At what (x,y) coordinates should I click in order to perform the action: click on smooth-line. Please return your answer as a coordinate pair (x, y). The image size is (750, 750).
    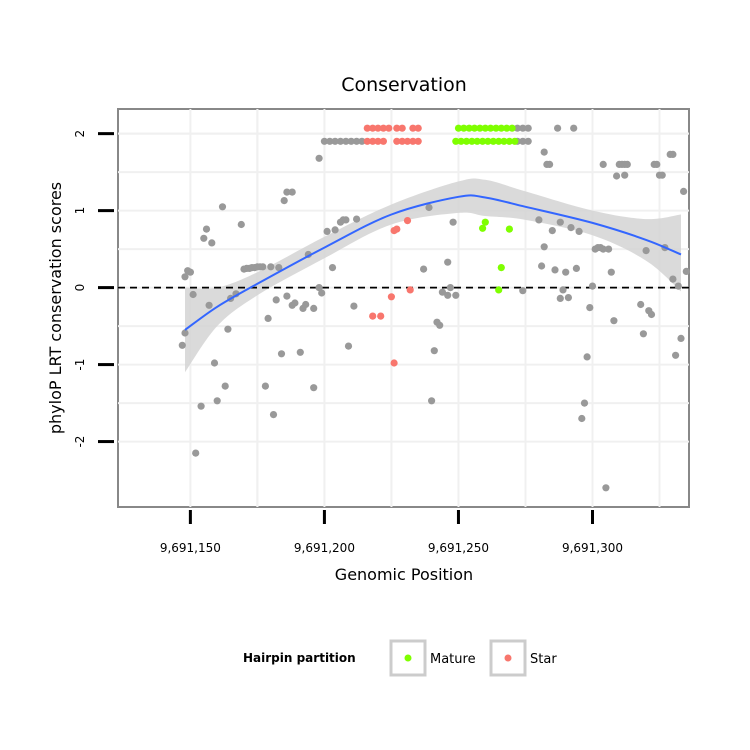
    Looking at the image, I should click on (433, 262).